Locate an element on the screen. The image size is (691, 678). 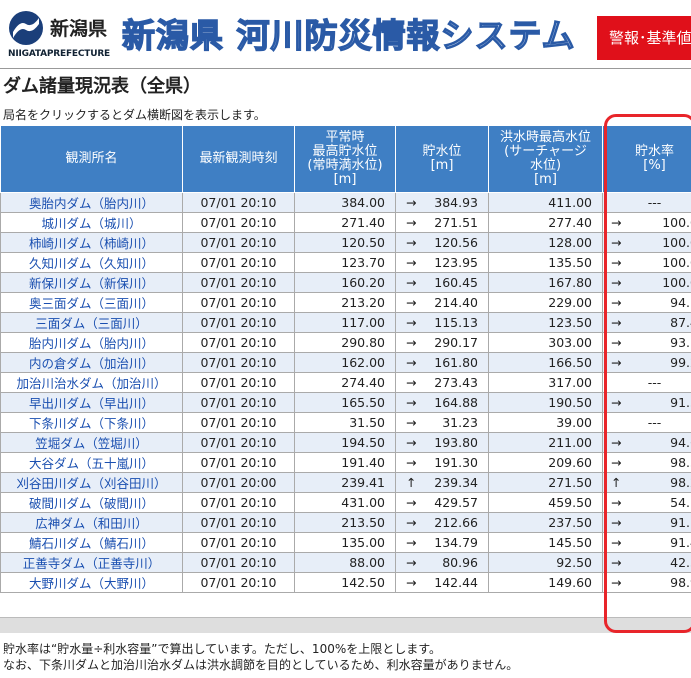
normal-max-level-value: 88.00 is located at coordinates (345, 562).